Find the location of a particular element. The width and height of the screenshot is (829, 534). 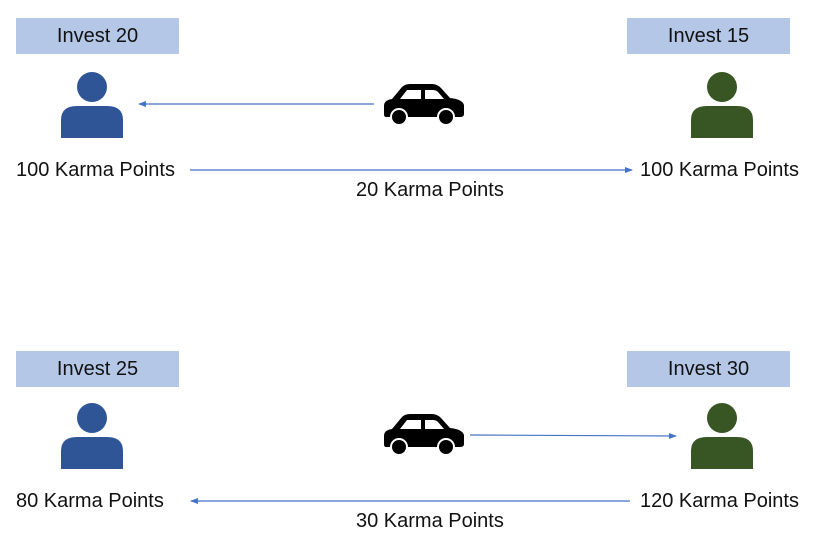

invest-box-top-left: Invest 20 is located at coordinates (97, 36).